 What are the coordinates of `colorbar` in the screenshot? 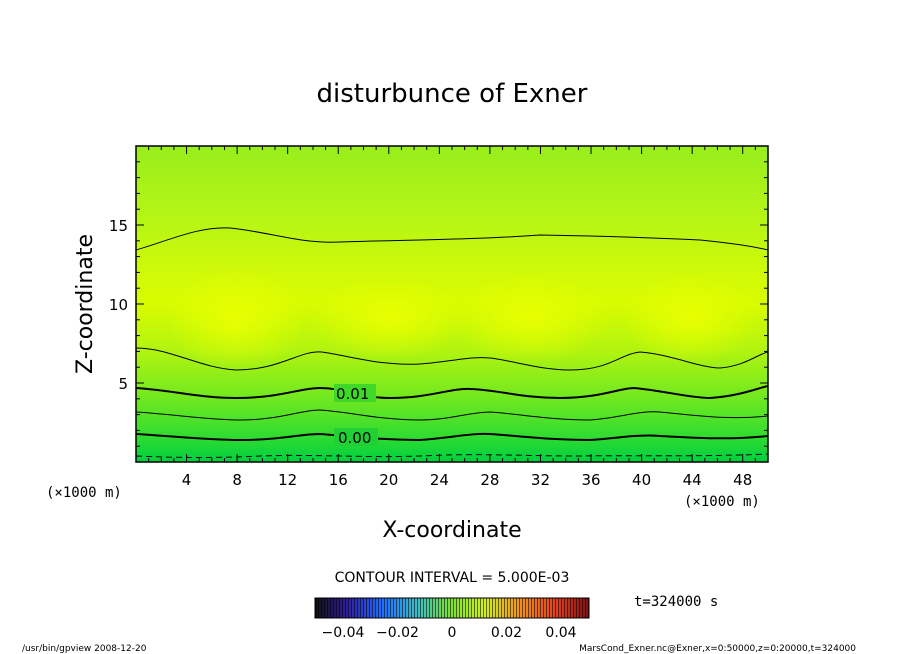 It's located at (452, 608).